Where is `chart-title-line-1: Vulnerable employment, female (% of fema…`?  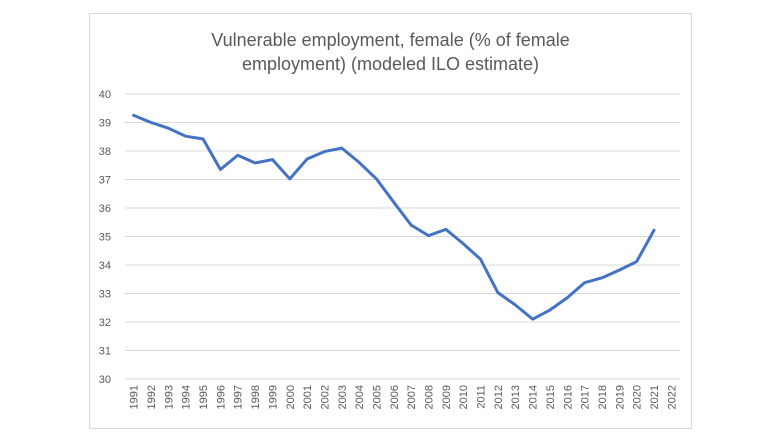 chart-title-line-1: Vulnerable employment, female (% of fema… is located at coordinates (390, 40).